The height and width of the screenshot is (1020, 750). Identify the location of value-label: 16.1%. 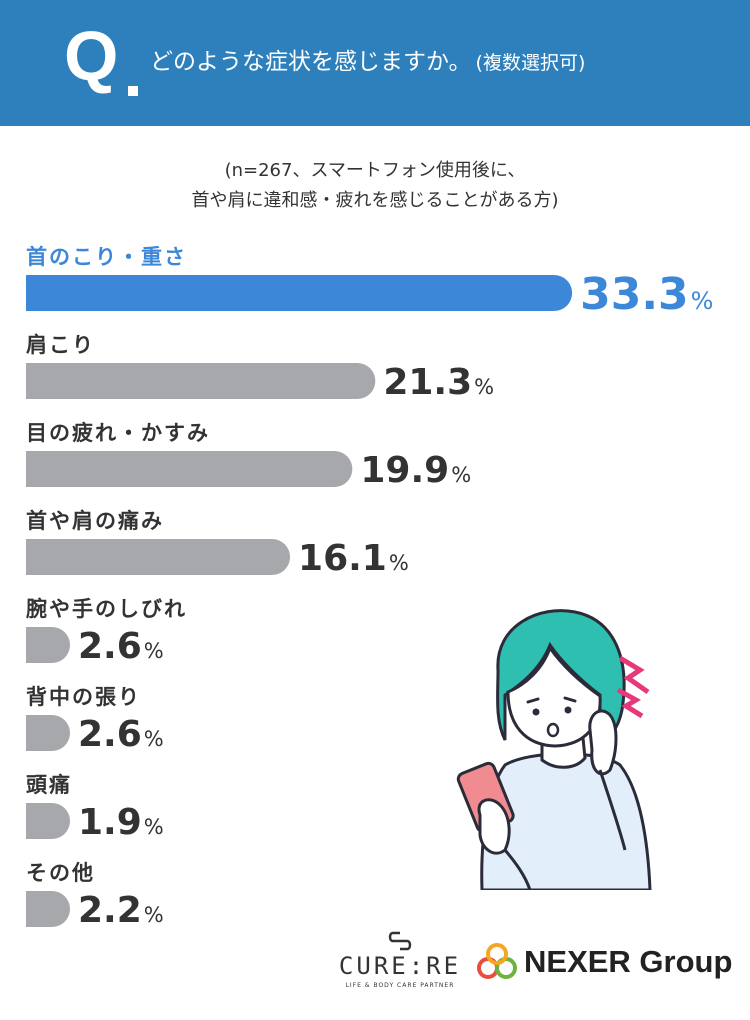
(353, 558).